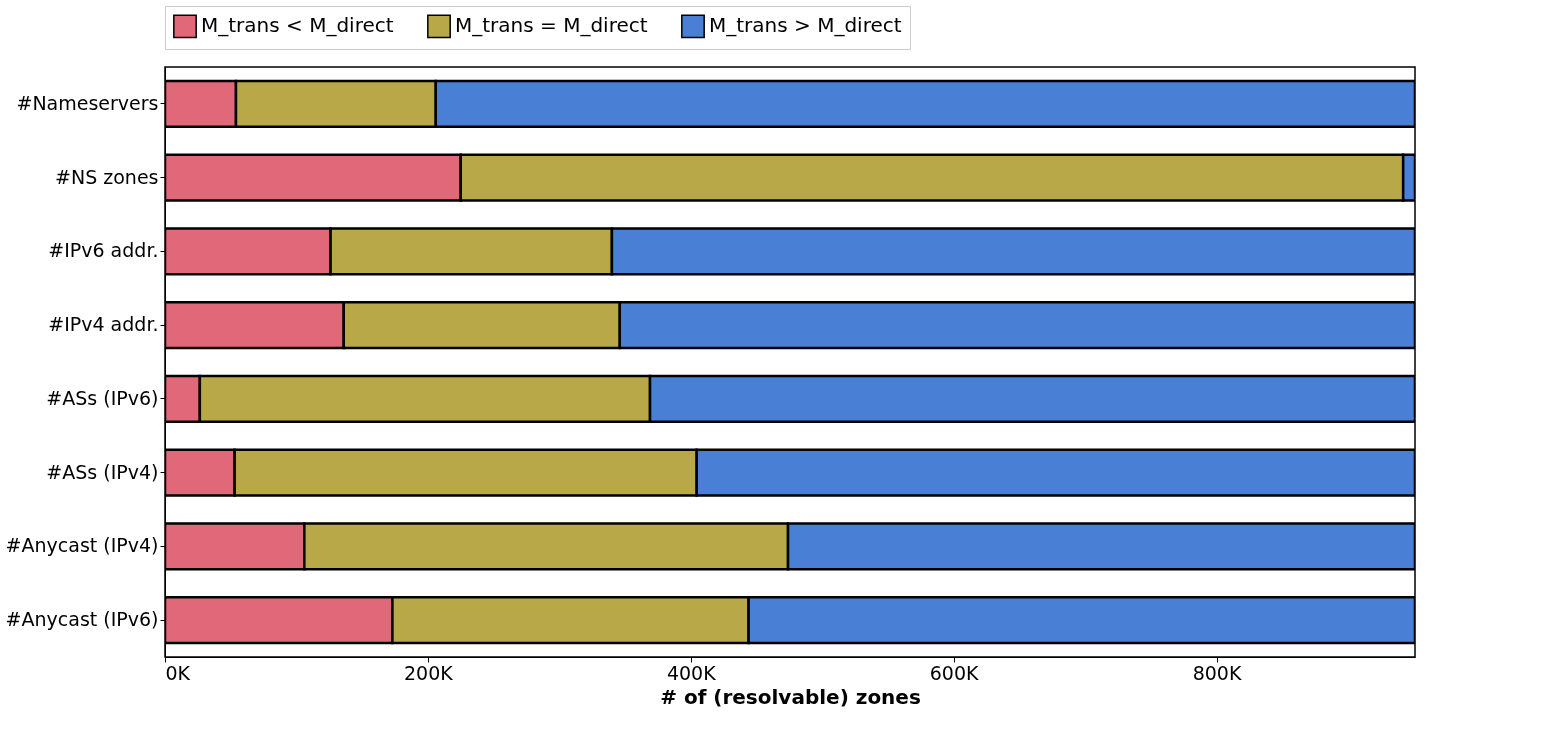  Describe the element at coordinates (102, 397) in the screenshot. I see `y-tick-label: #ASs (IPv6)` at that location.